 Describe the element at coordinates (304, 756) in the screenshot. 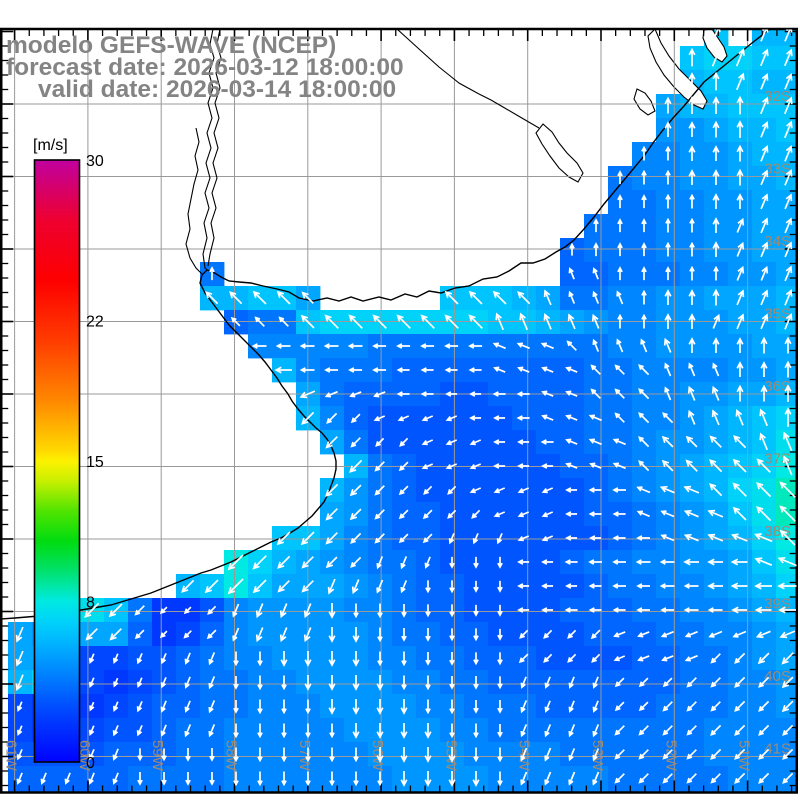

I see `lon-label-57W: 57W` at that location.